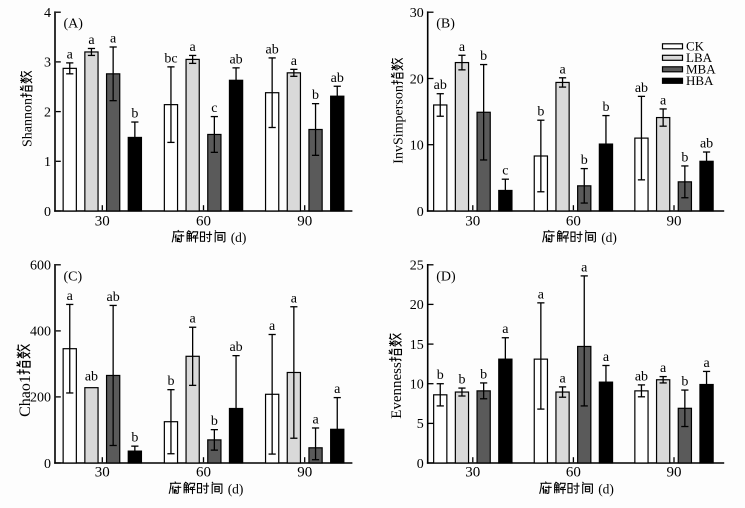 Image resolution: width=745 pixels, height=508 pixels. Describe the element at coordinates (446, 276) in the screenshot. I see `svg-text: (D)` at that location.